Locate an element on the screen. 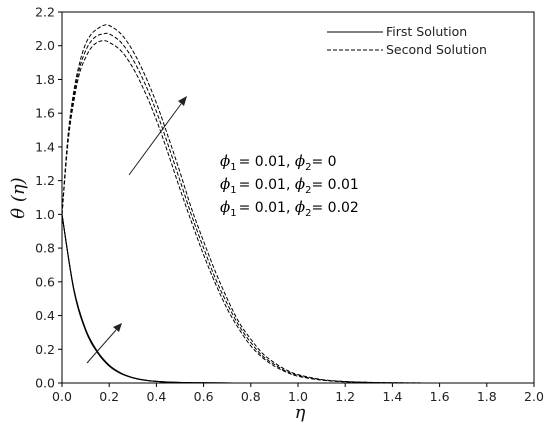 This screenshot has height=430, width=550. x-tick-label: 1.2 is located at coordinates (345, 396).